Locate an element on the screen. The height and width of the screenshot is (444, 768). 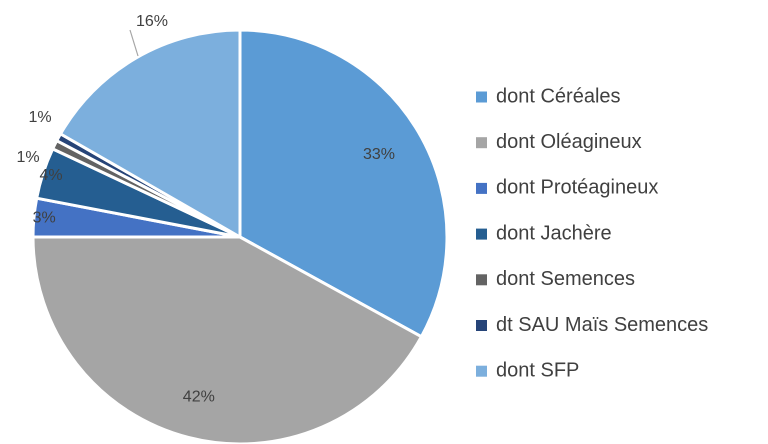
legend-label: dt SAU Maïs Semences is located at coordinates (602, 325).